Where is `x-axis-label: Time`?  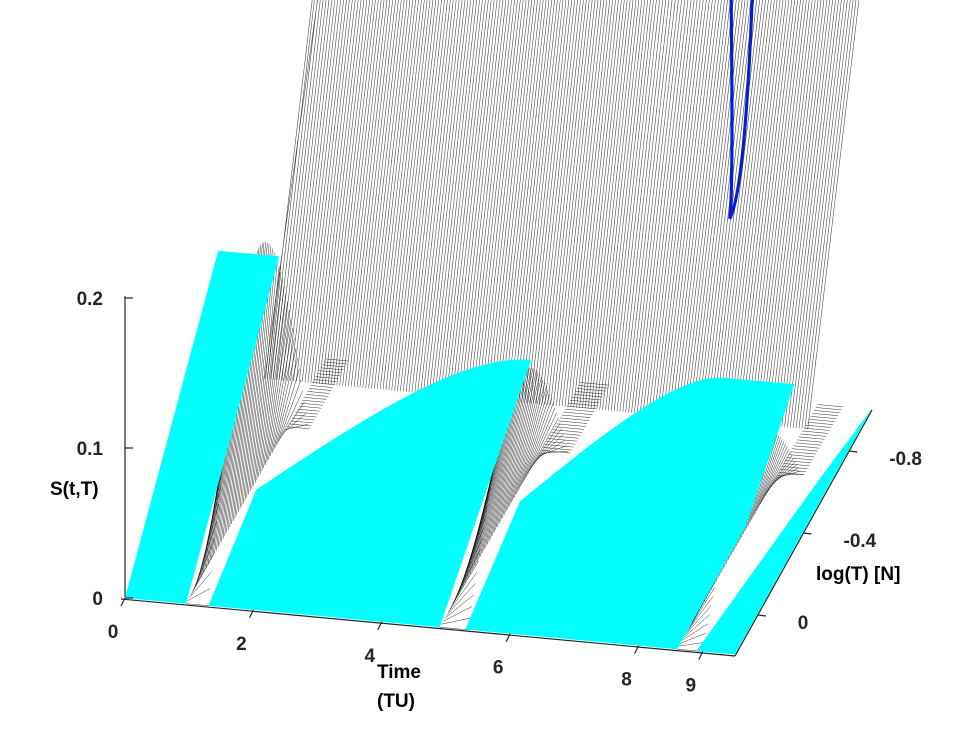
x-axis-label: Time is located at coordinates (399, 672).